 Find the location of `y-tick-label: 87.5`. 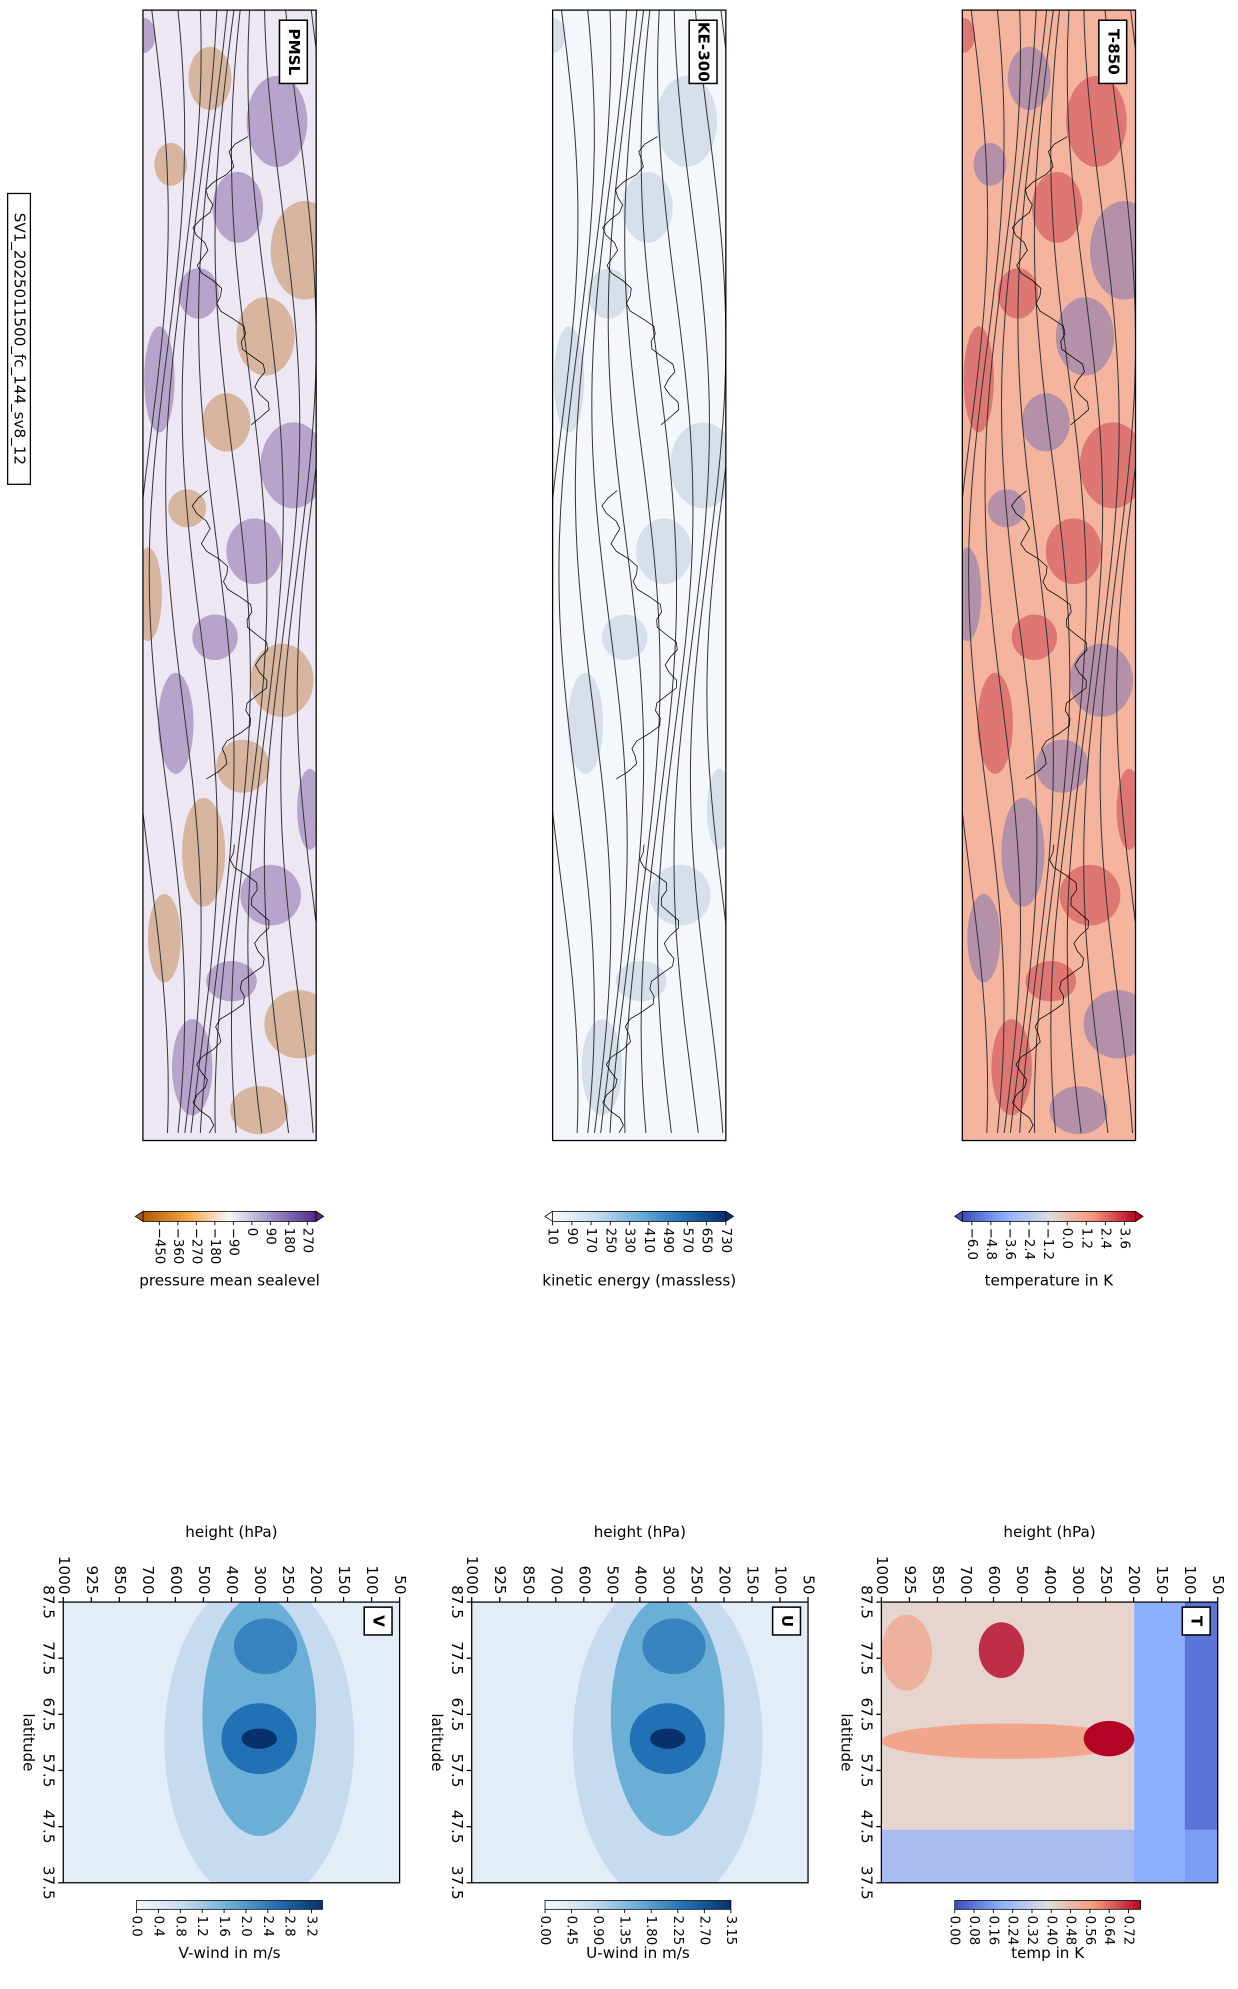

y-tick-label: 87.5 is located at coordinates (867, 1602).